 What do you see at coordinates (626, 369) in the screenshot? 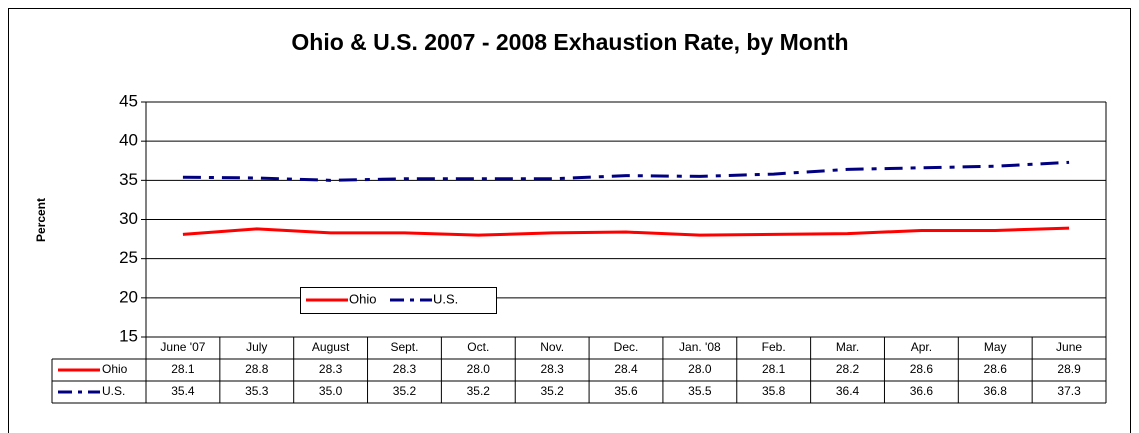
I see `data-label: 28.4` at bounding box center [626, 369].